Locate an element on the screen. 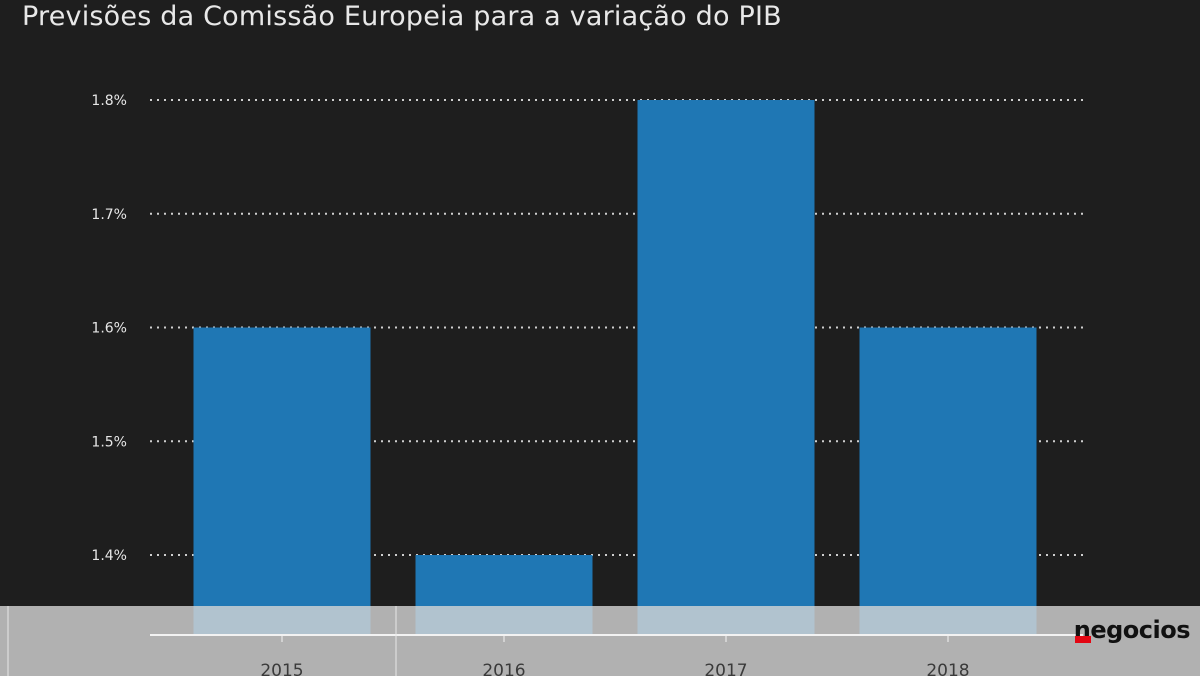 This screenshot has width=1200, height=676. y-tick-label: 1.7% is located at coordinates (109, 215).